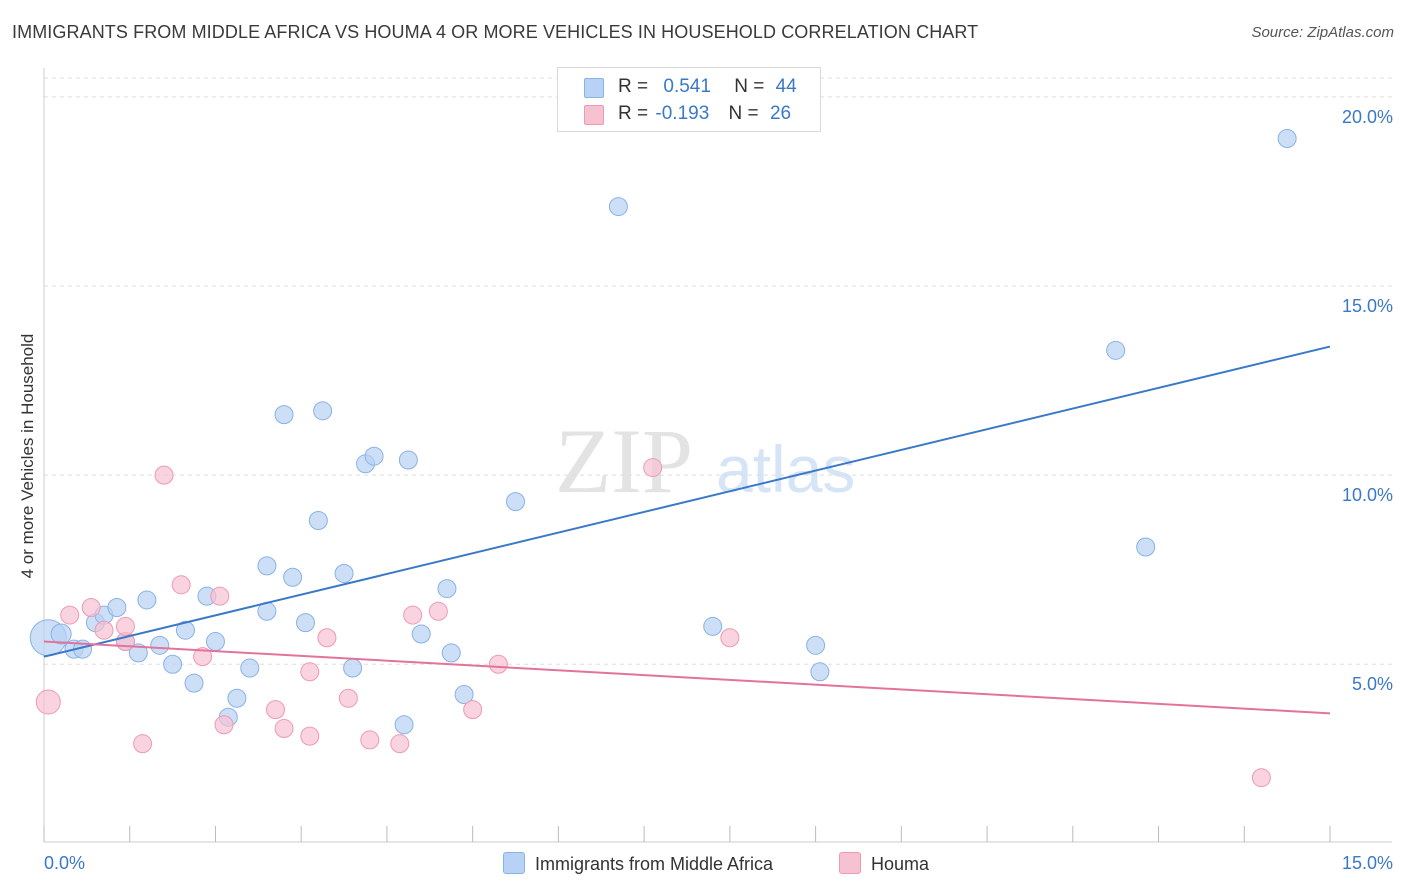  I want to click on n-value: 44, so click(786, 86).